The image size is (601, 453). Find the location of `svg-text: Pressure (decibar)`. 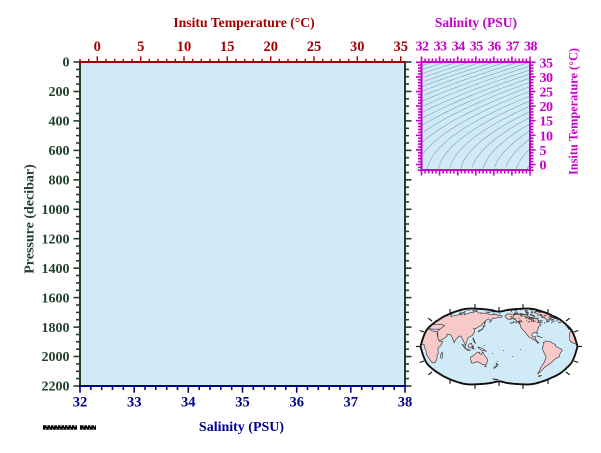

svg-text: Pressure (decibar) is located at coordinates (30, 219).